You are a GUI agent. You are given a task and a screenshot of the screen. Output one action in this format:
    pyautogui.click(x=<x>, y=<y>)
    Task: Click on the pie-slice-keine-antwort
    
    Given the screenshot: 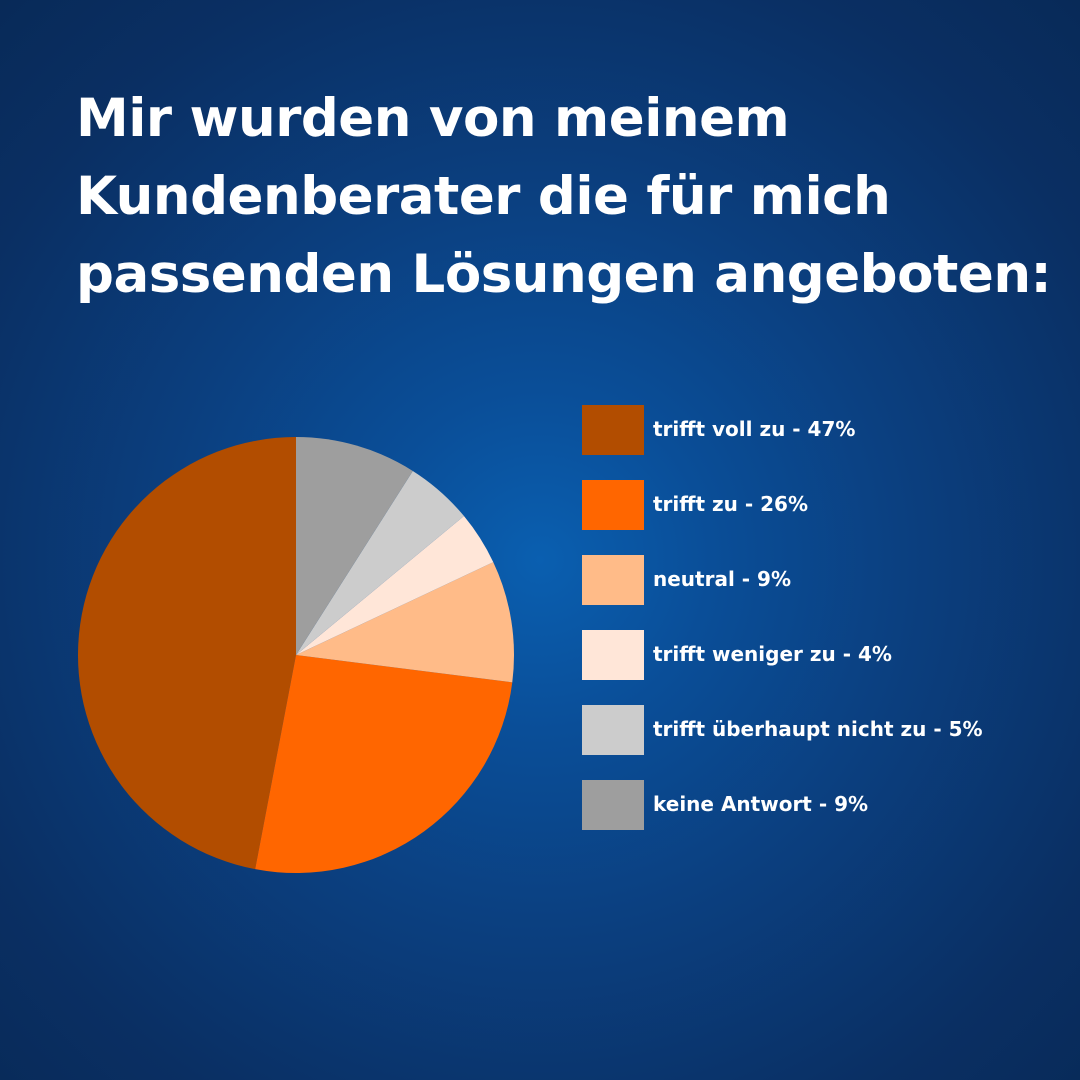 What is the action you would take?
    pyautogui.click(x=354, y=546)
    